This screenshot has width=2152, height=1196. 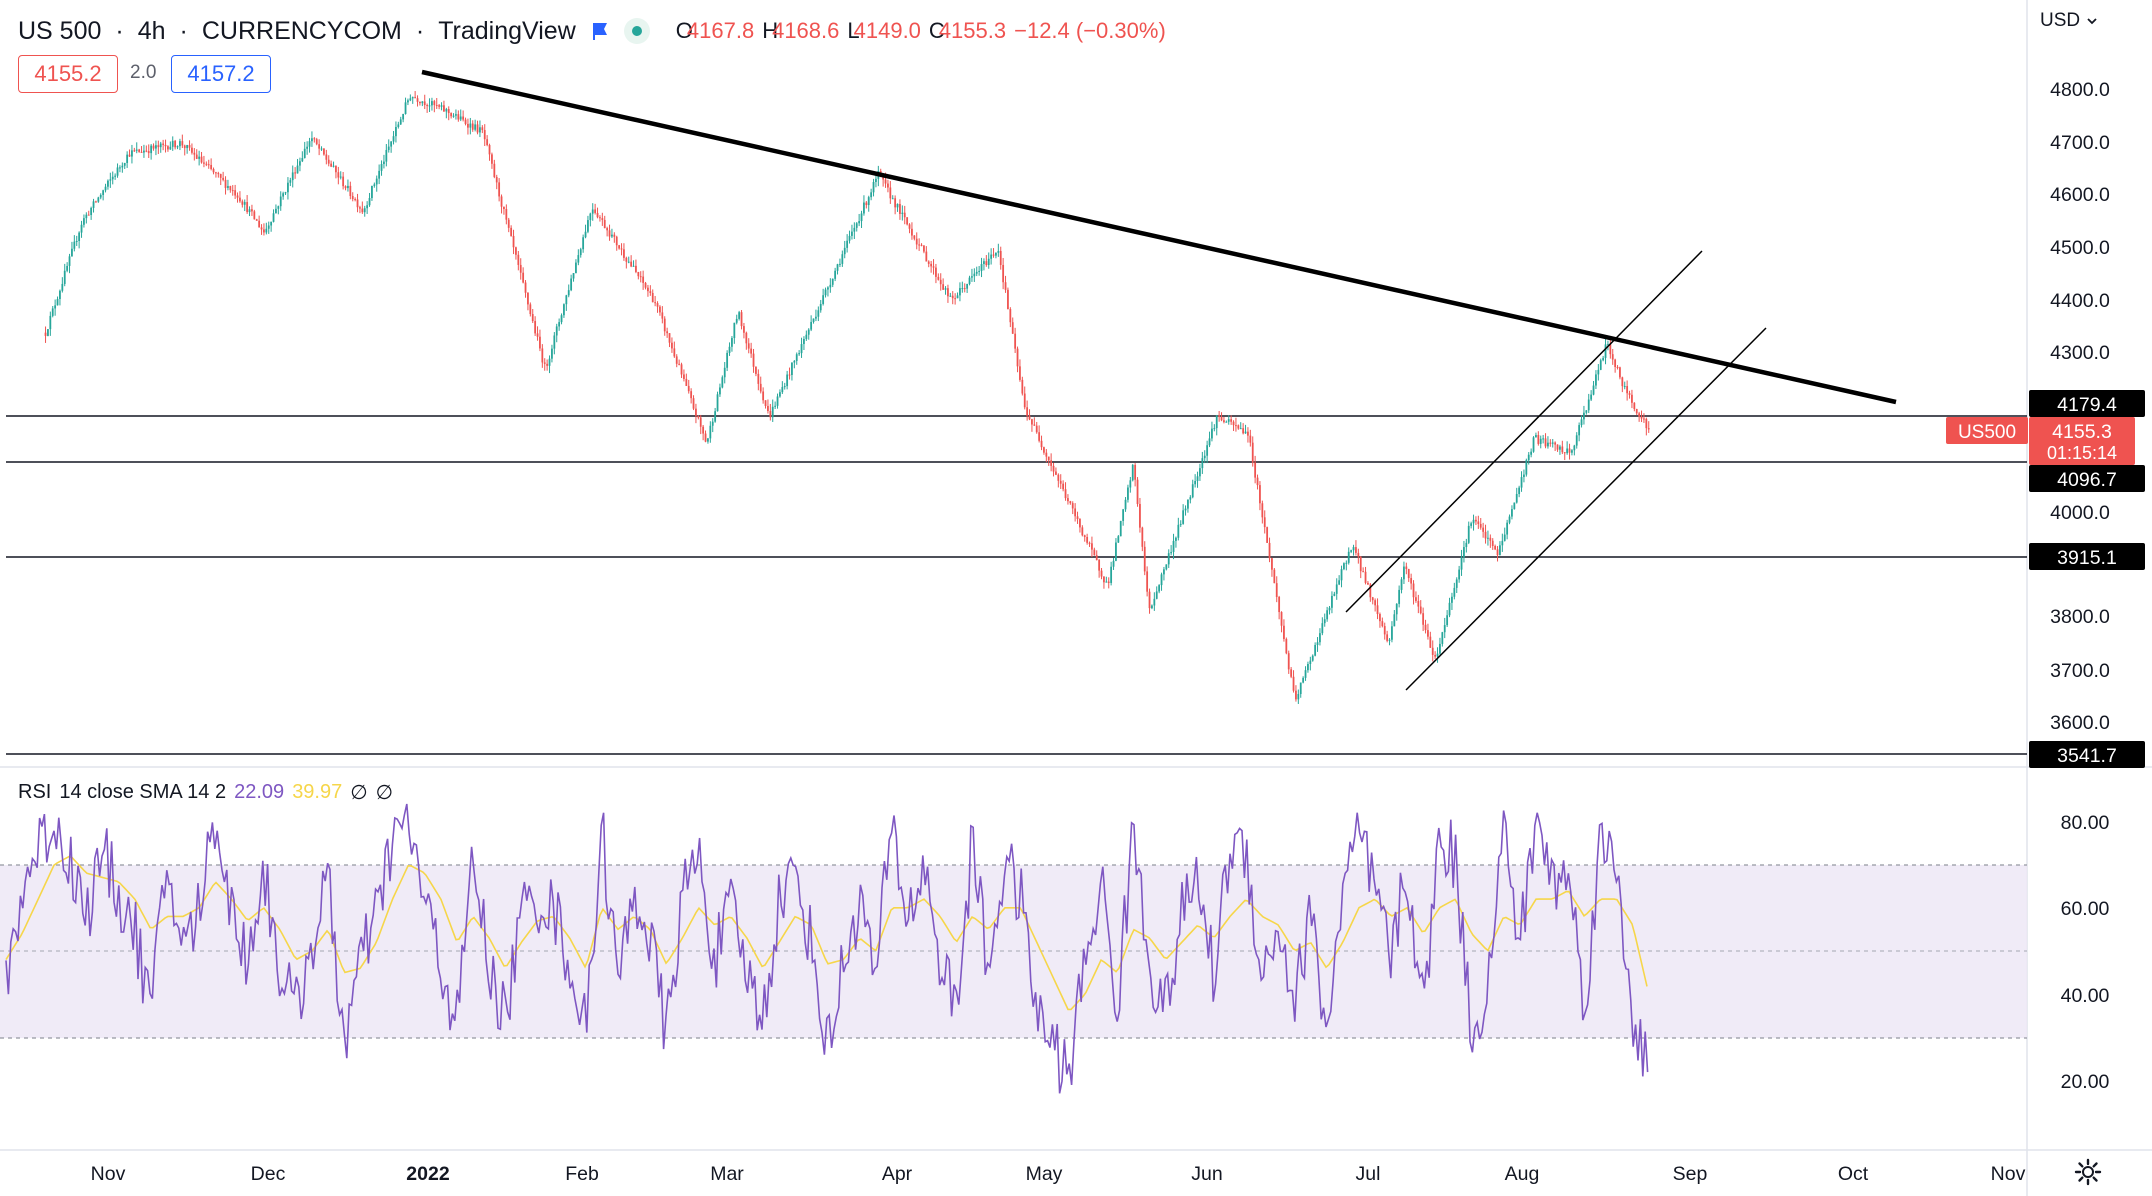 What do you see at coordinates (1522, 1174) in the screenshot?
I see `time-label: Aug` at bounding box center [1522, 1174].